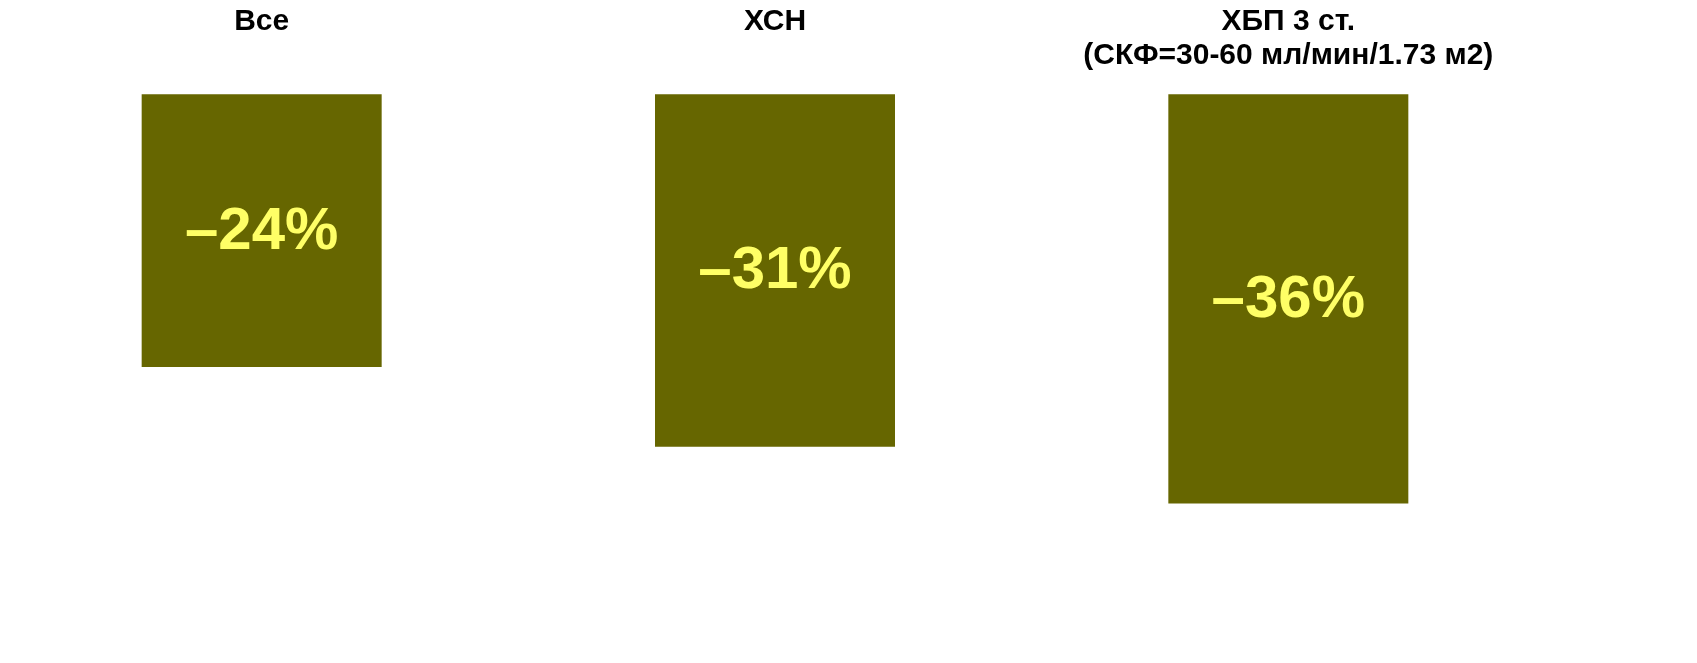 The image size is (1697, 663). What do you see at coordinates (262, 19) in the screenshot?
I see `x-tick-label: Все` at bounding box center [262, 19].